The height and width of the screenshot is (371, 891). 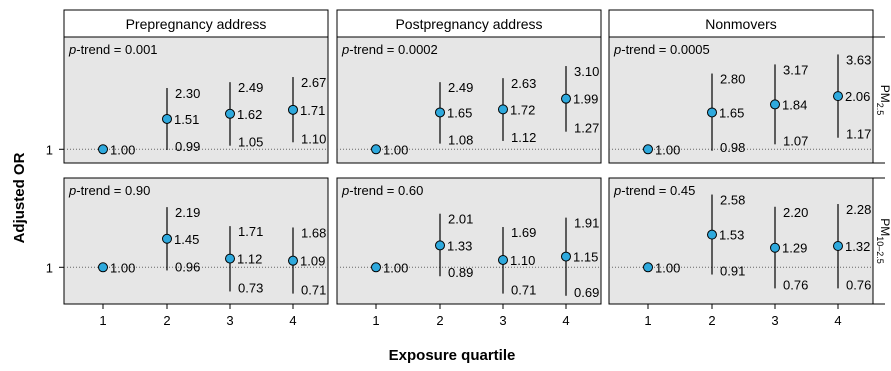 What do you see at coordinates (858, 284) in the screenshot?
I see `lower-ci-label: 0.76` at bounding box center [858, 284].